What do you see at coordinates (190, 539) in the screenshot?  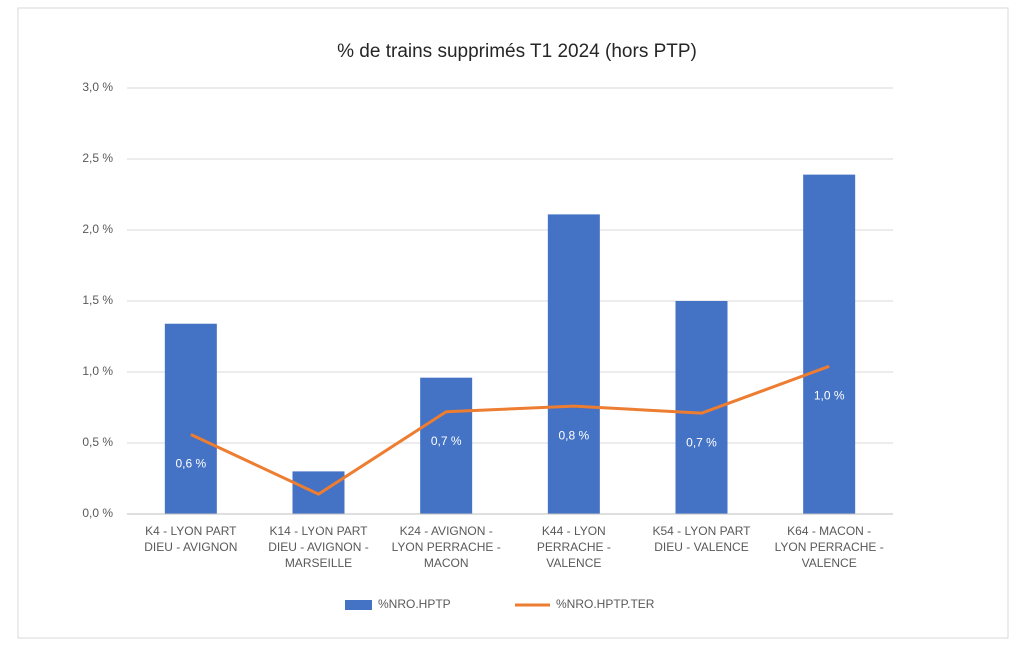 I see `x-tick-label: K4 - LYON PART DIEU - AVIGNON` at bounding box center [190, 539].